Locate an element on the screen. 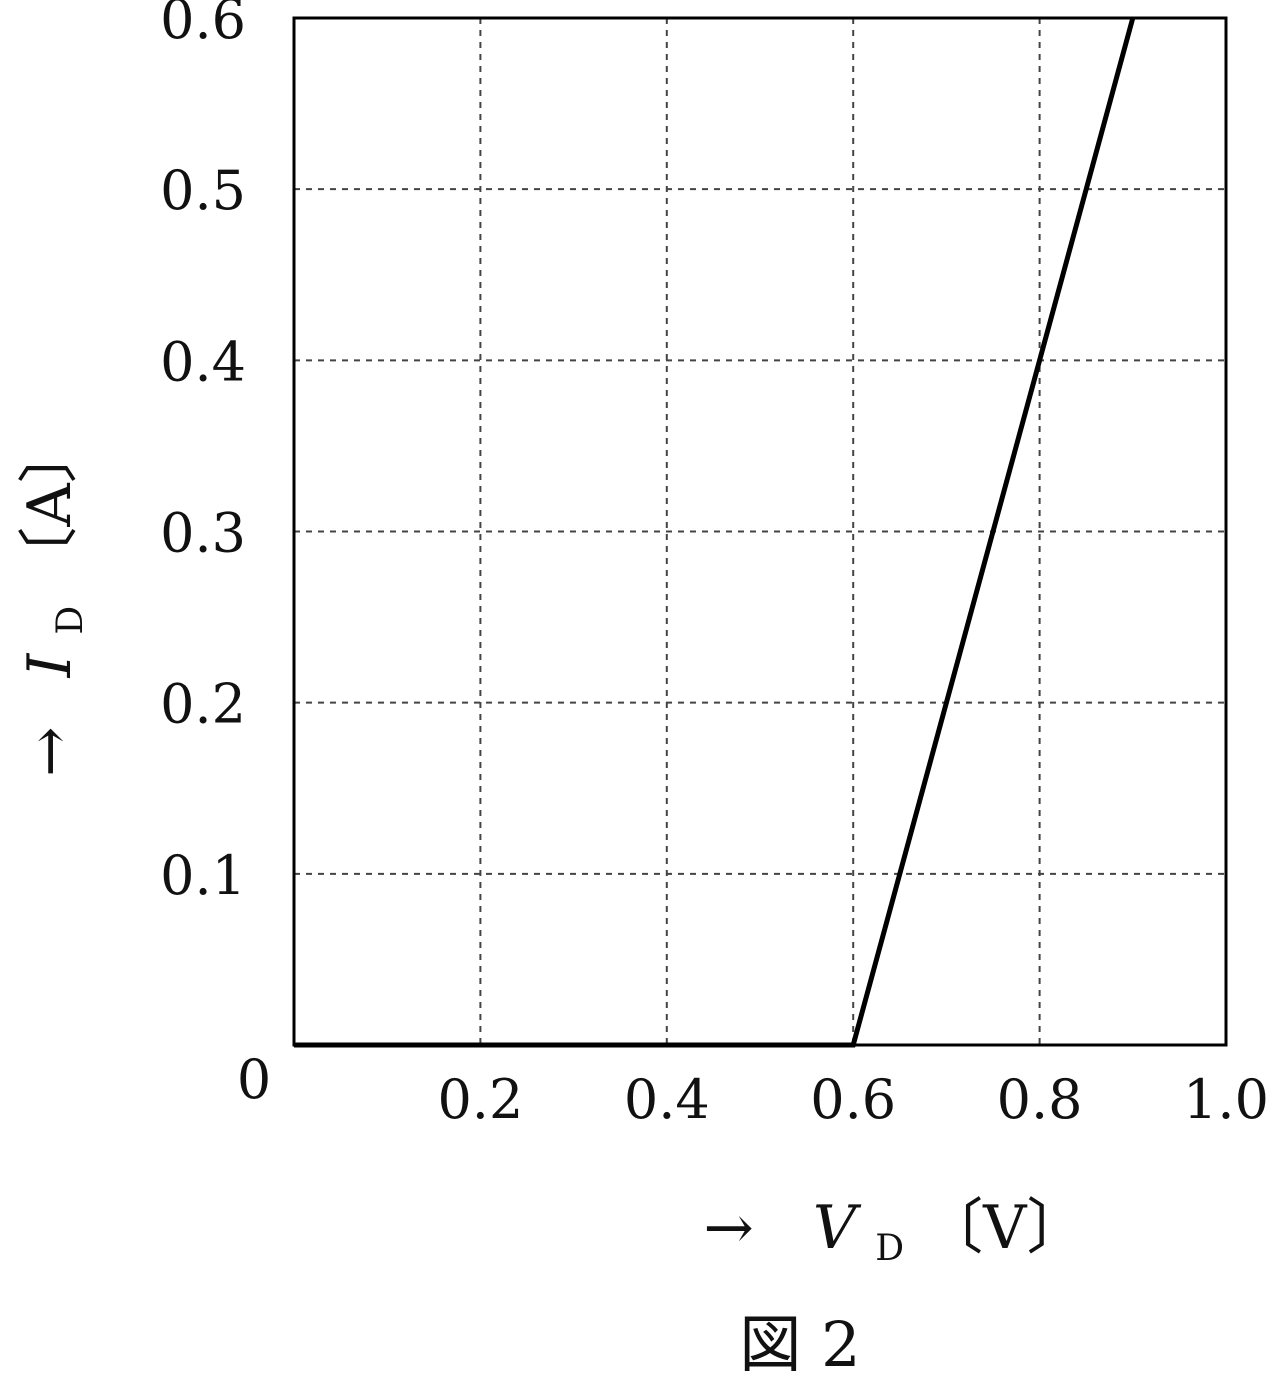  x-tick-label: 0.8 is located at coordinates (1040, 1099).